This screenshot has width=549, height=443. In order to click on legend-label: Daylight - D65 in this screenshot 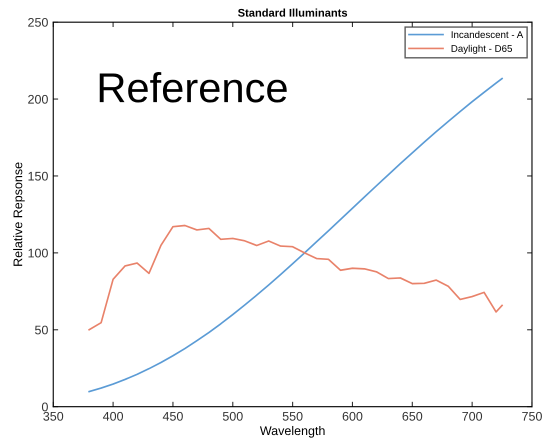, I will do `click(482, 49)`.